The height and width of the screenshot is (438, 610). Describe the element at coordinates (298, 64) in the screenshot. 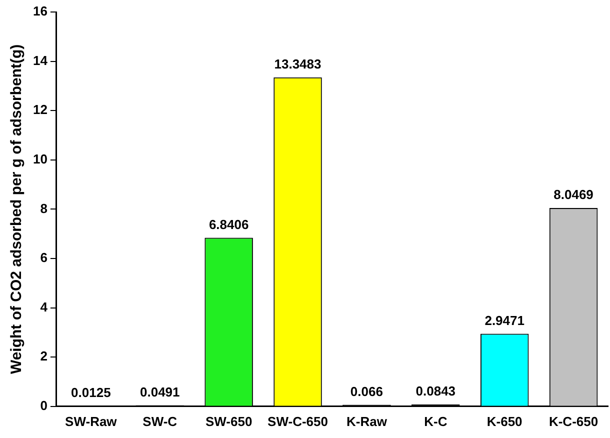

I see `data-label: 13.3483` at that location.